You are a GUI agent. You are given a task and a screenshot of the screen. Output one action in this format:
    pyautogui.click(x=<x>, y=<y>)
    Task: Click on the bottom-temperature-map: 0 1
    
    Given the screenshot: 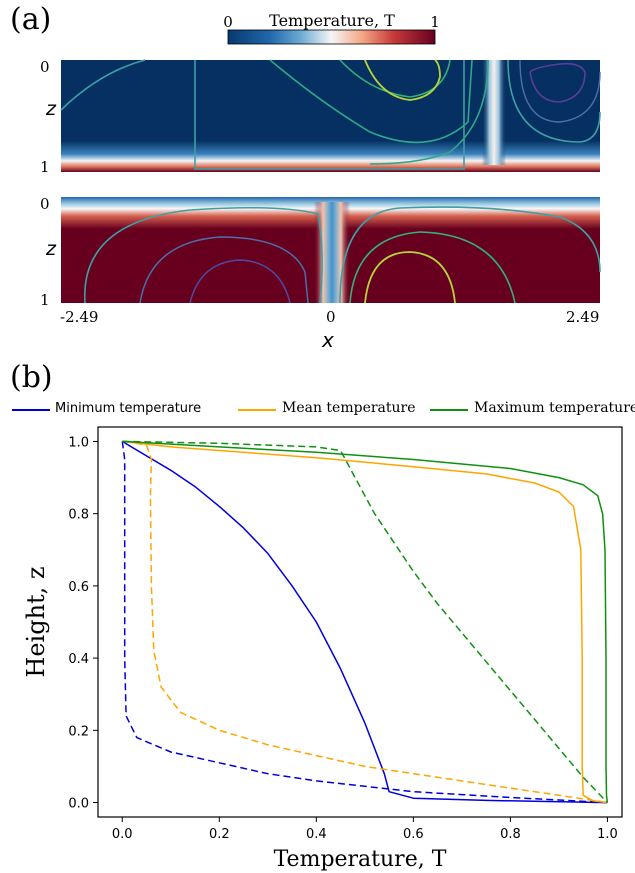 What is the action you would take?
    pyautogui.click(x=320, y=251)
    